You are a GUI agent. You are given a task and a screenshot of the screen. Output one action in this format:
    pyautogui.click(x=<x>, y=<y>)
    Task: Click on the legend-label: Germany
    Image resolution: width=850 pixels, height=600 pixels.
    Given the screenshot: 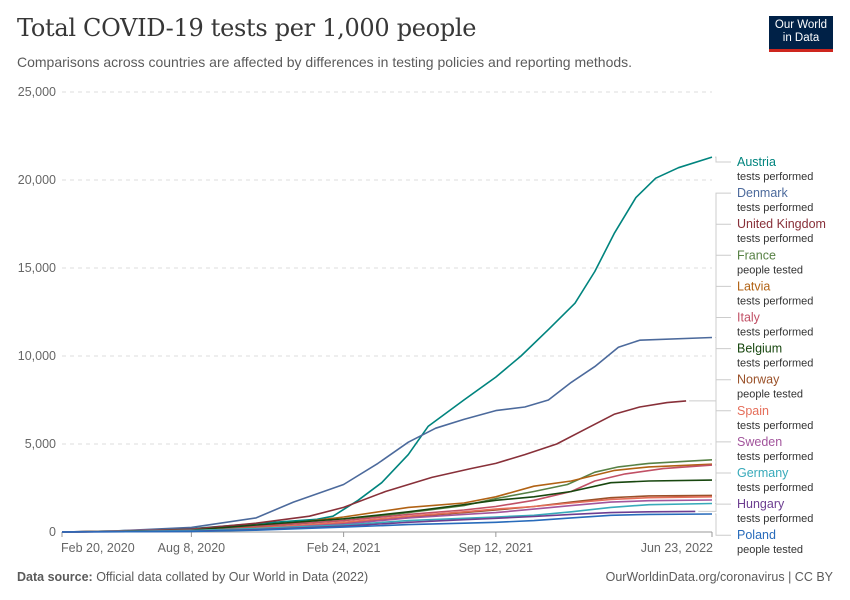 What is the action you would take?
    pyautogui.click(x=763, y=473)
    